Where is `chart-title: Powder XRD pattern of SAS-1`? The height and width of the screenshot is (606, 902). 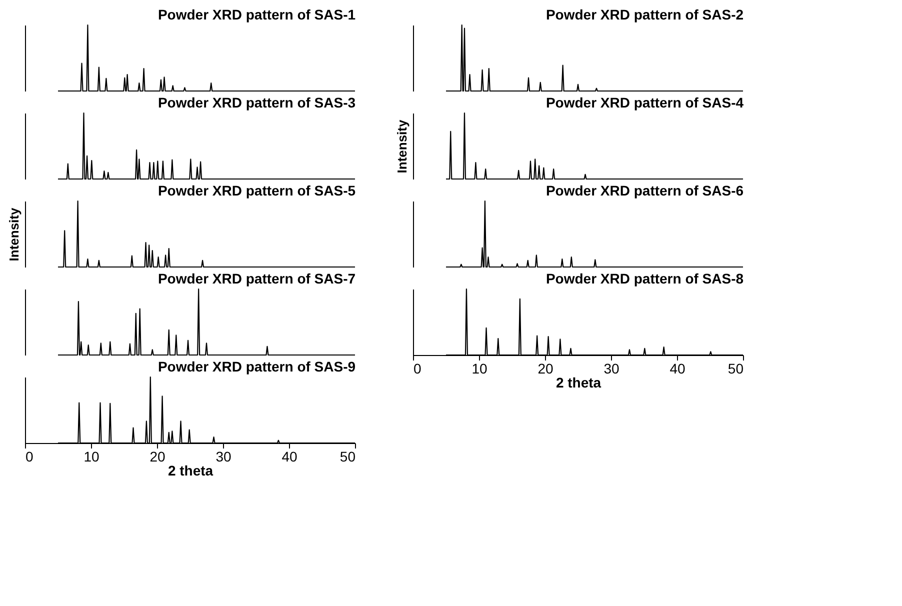
chart-title: Powder XRD pattern of SAS-1 is located at coordinates (257, 14).